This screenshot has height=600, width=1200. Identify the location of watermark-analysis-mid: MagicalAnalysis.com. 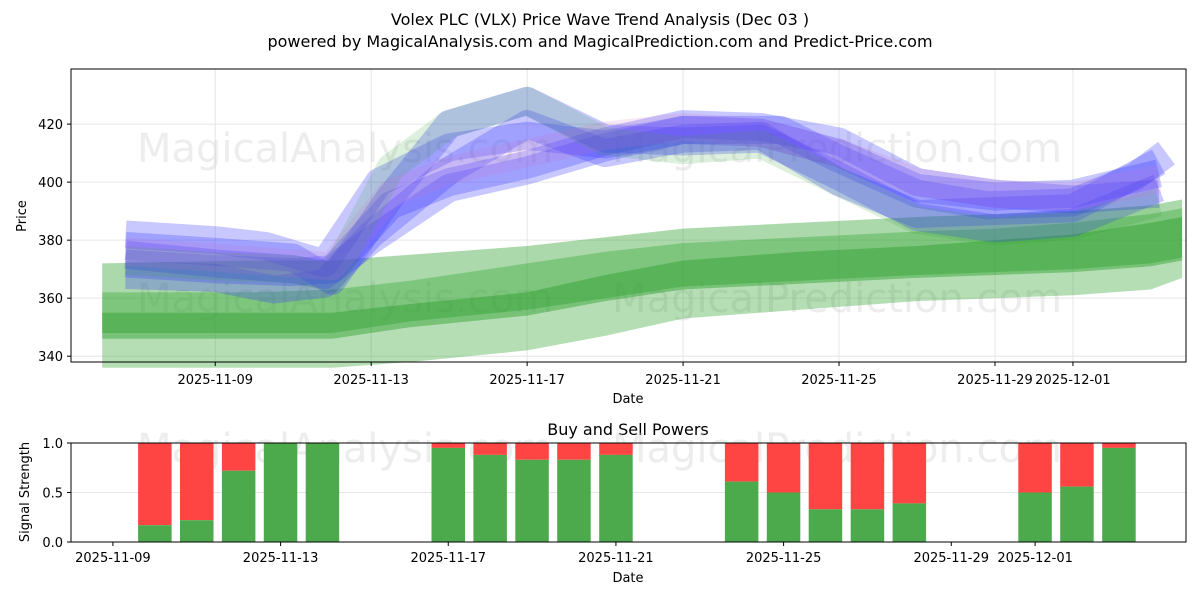
(345, 299).